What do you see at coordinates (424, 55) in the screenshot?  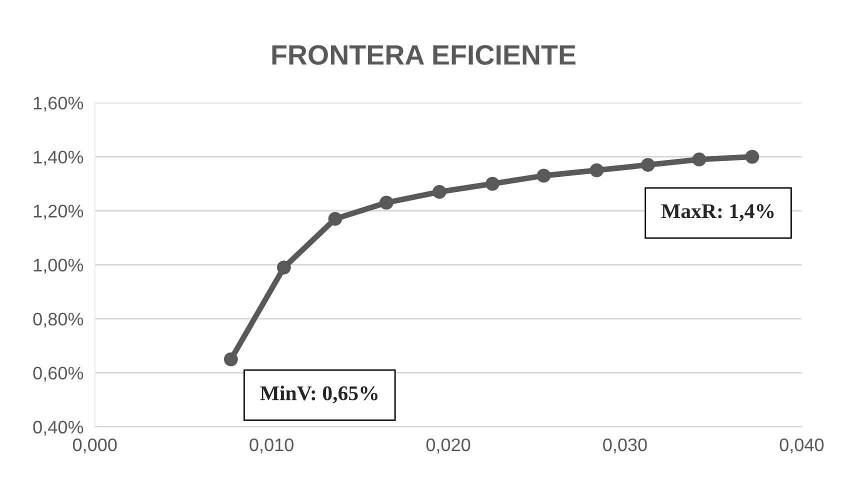 I see `chart-title: FRONTERA EFICIENTE` at bounding box center [424, 55].